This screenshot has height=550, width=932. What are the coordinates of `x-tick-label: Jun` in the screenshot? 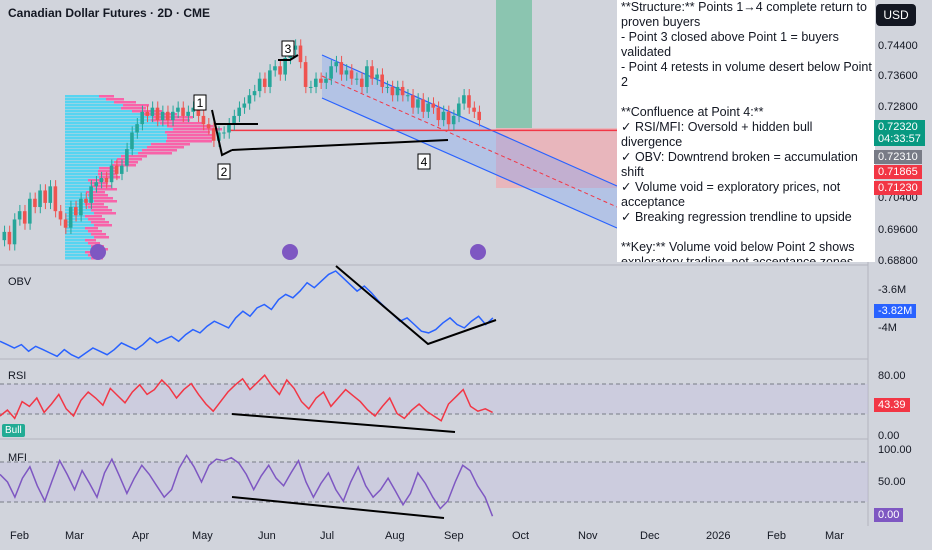 It's located at (267, 536).